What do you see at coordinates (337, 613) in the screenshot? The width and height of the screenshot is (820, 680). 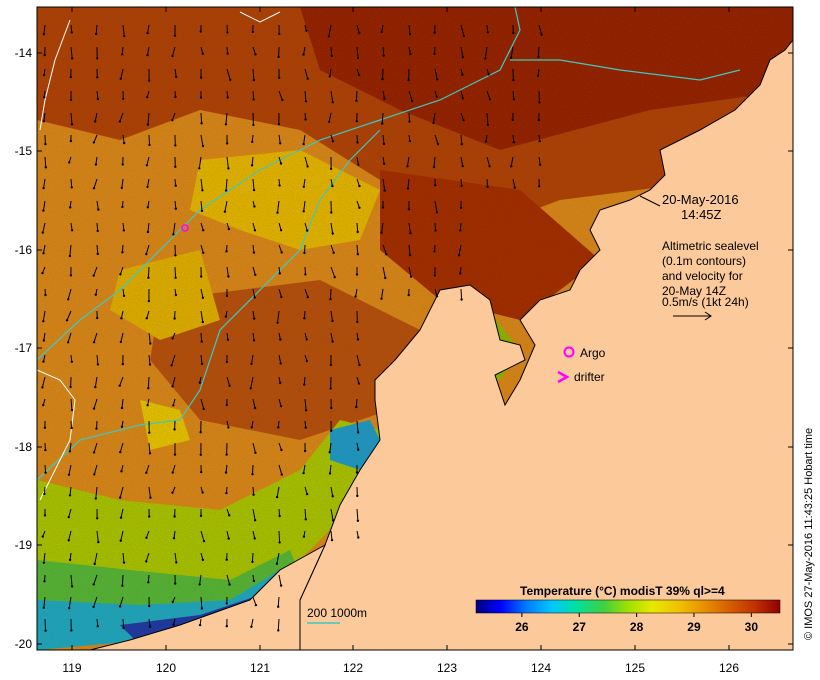 I see `depth-legend-label: 200 1000m` at bounding box center [337, 613].